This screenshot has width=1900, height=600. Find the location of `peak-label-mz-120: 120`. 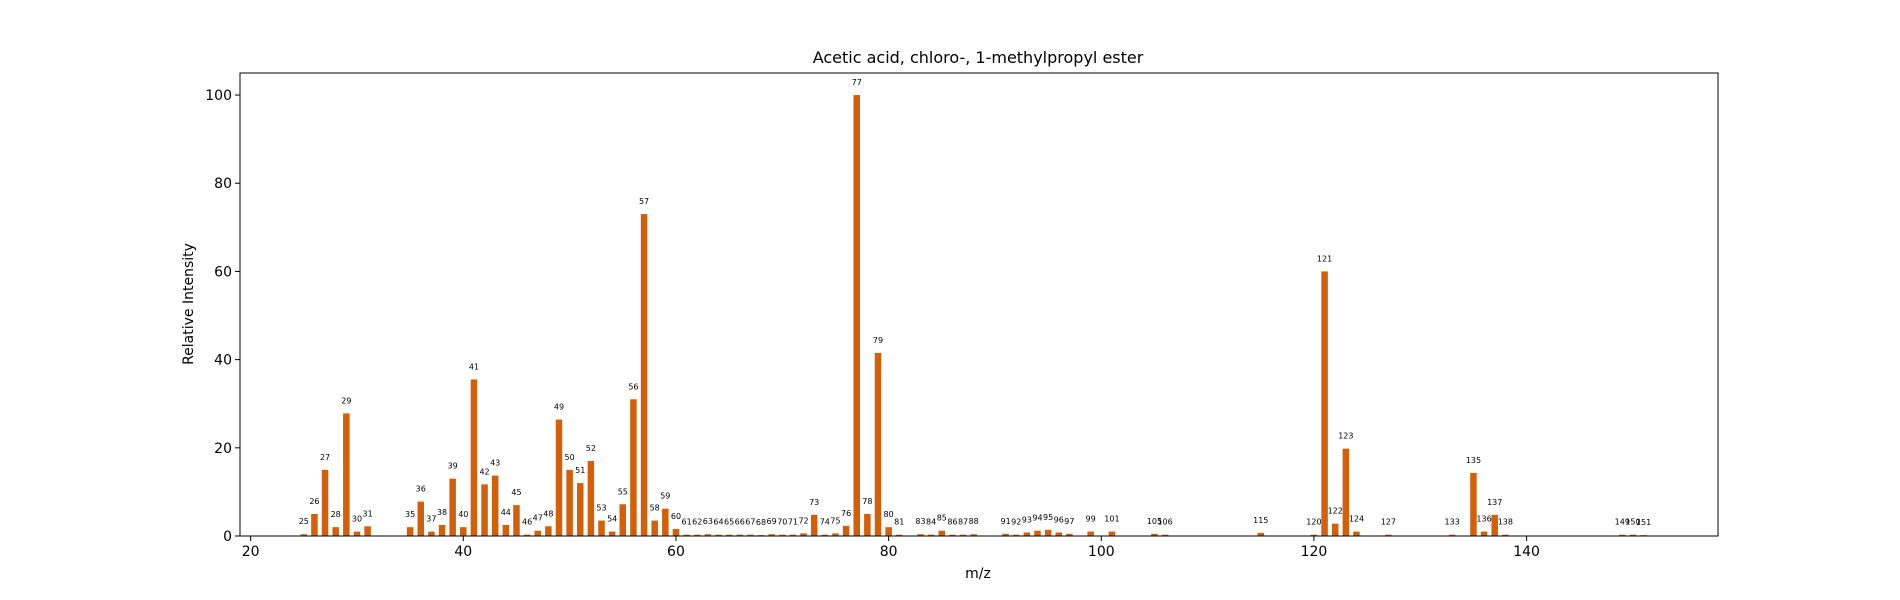

peak-label-mz-120: 120 is located at coordinates (1313, 522).